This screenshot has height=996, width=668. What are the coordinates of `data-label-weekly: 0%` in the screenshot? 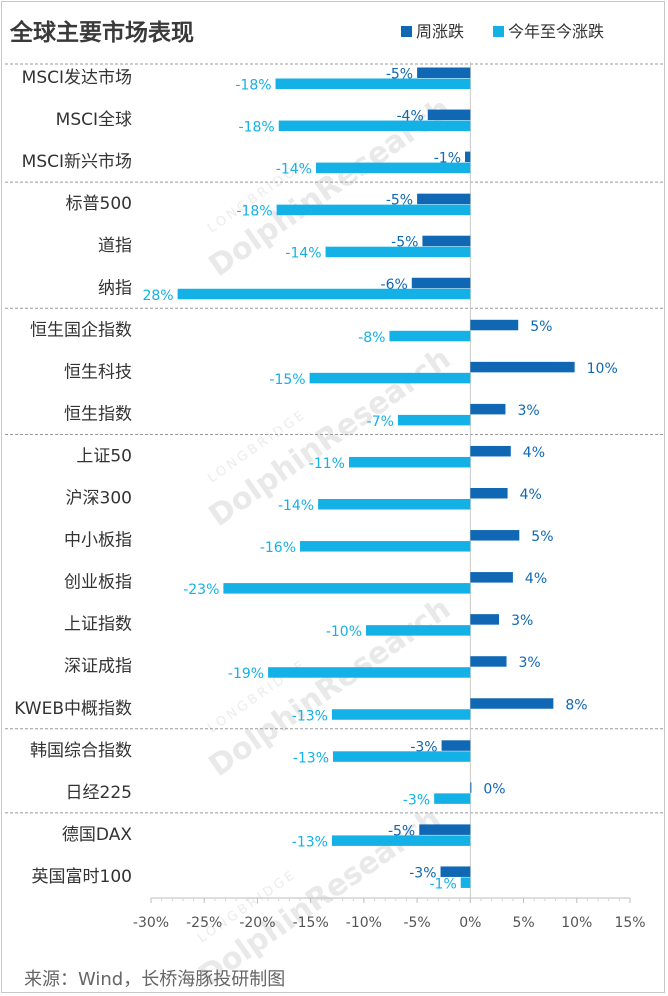 It's located at (494, 789).